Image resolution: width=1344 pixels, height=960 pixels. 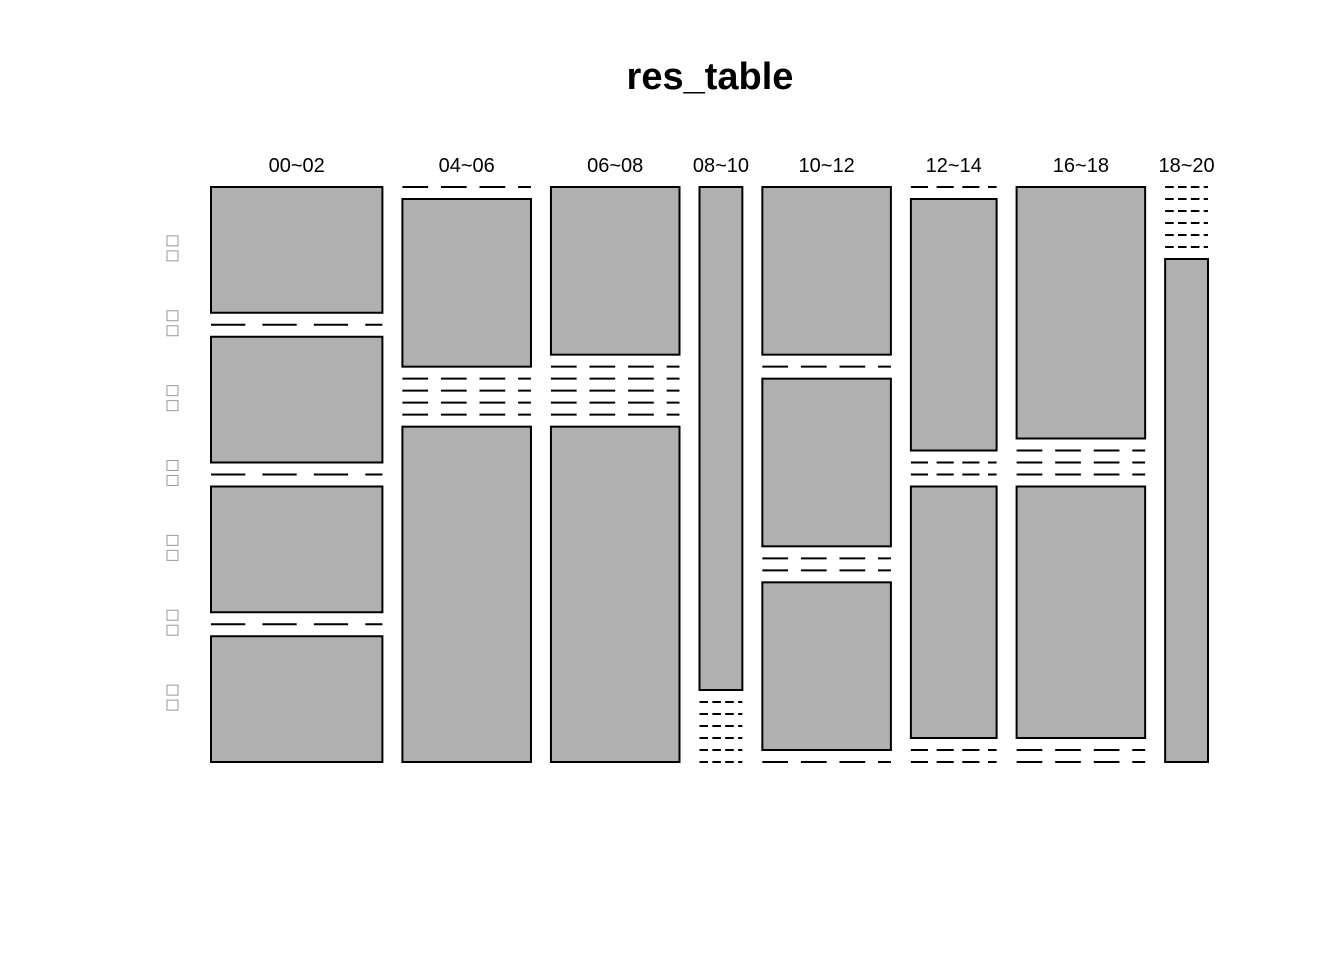 What do you see at coordinates (954, 166) in the screenshot?
I see `column-label: 12~14` at bounding box center [954, 166].